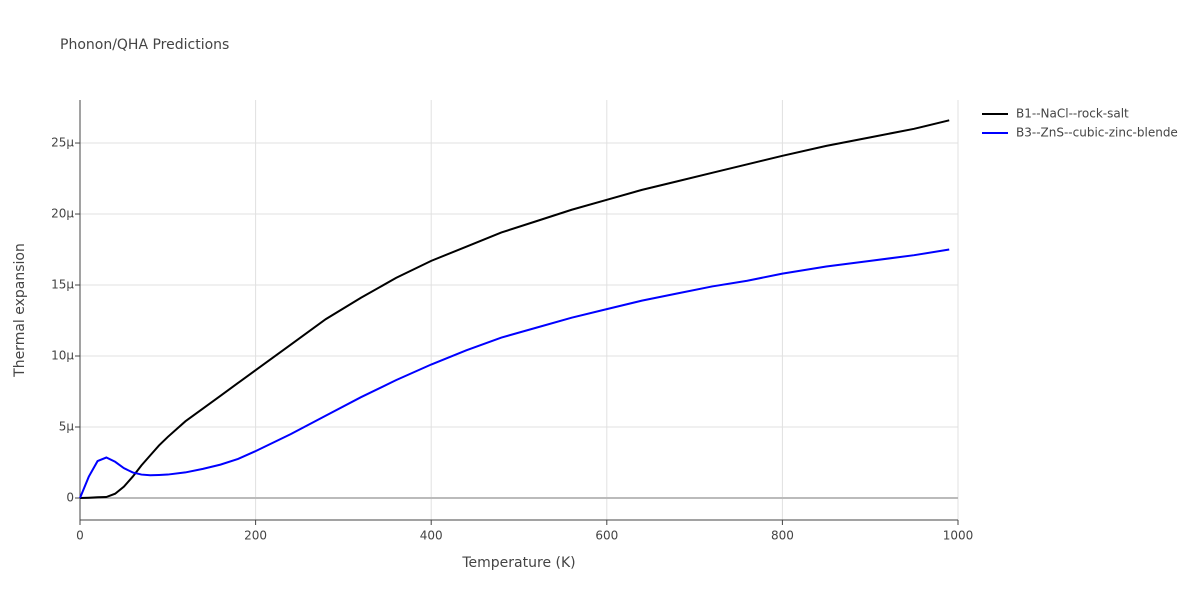  Describe the element at coordinates (606, 536) in the screenshot. I see `x-tick-label: 600` at that location.